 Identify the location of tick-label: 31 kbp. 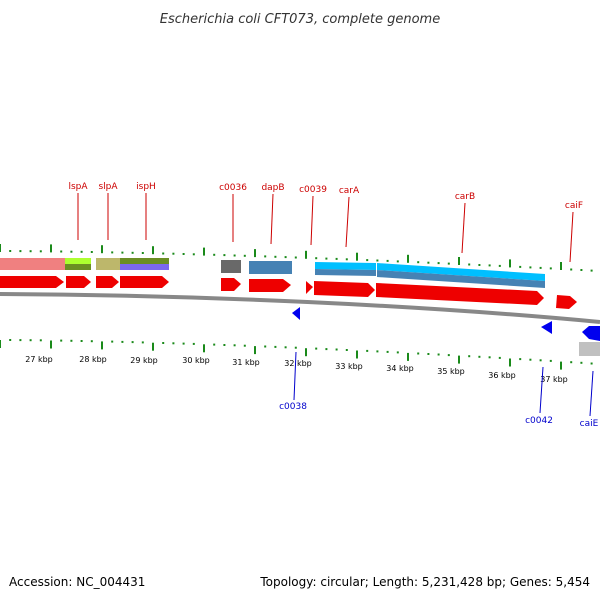
(246, 362).